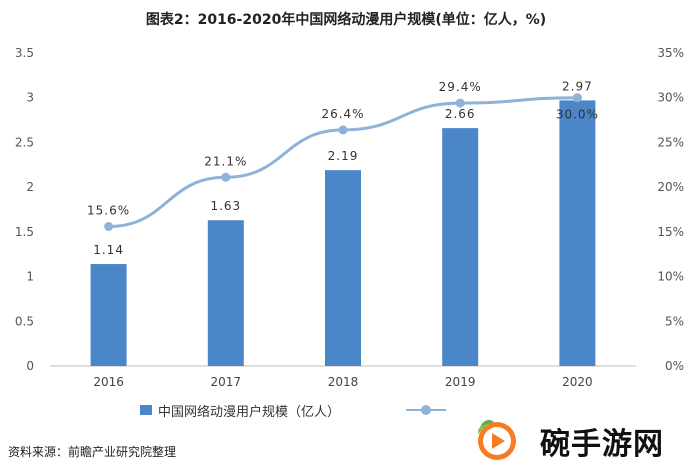 This screenshot has height=469, width=692. Describe the element at coordinates (460, 382) in the screenshot. I see `x-tick-label: 2019` at that location.